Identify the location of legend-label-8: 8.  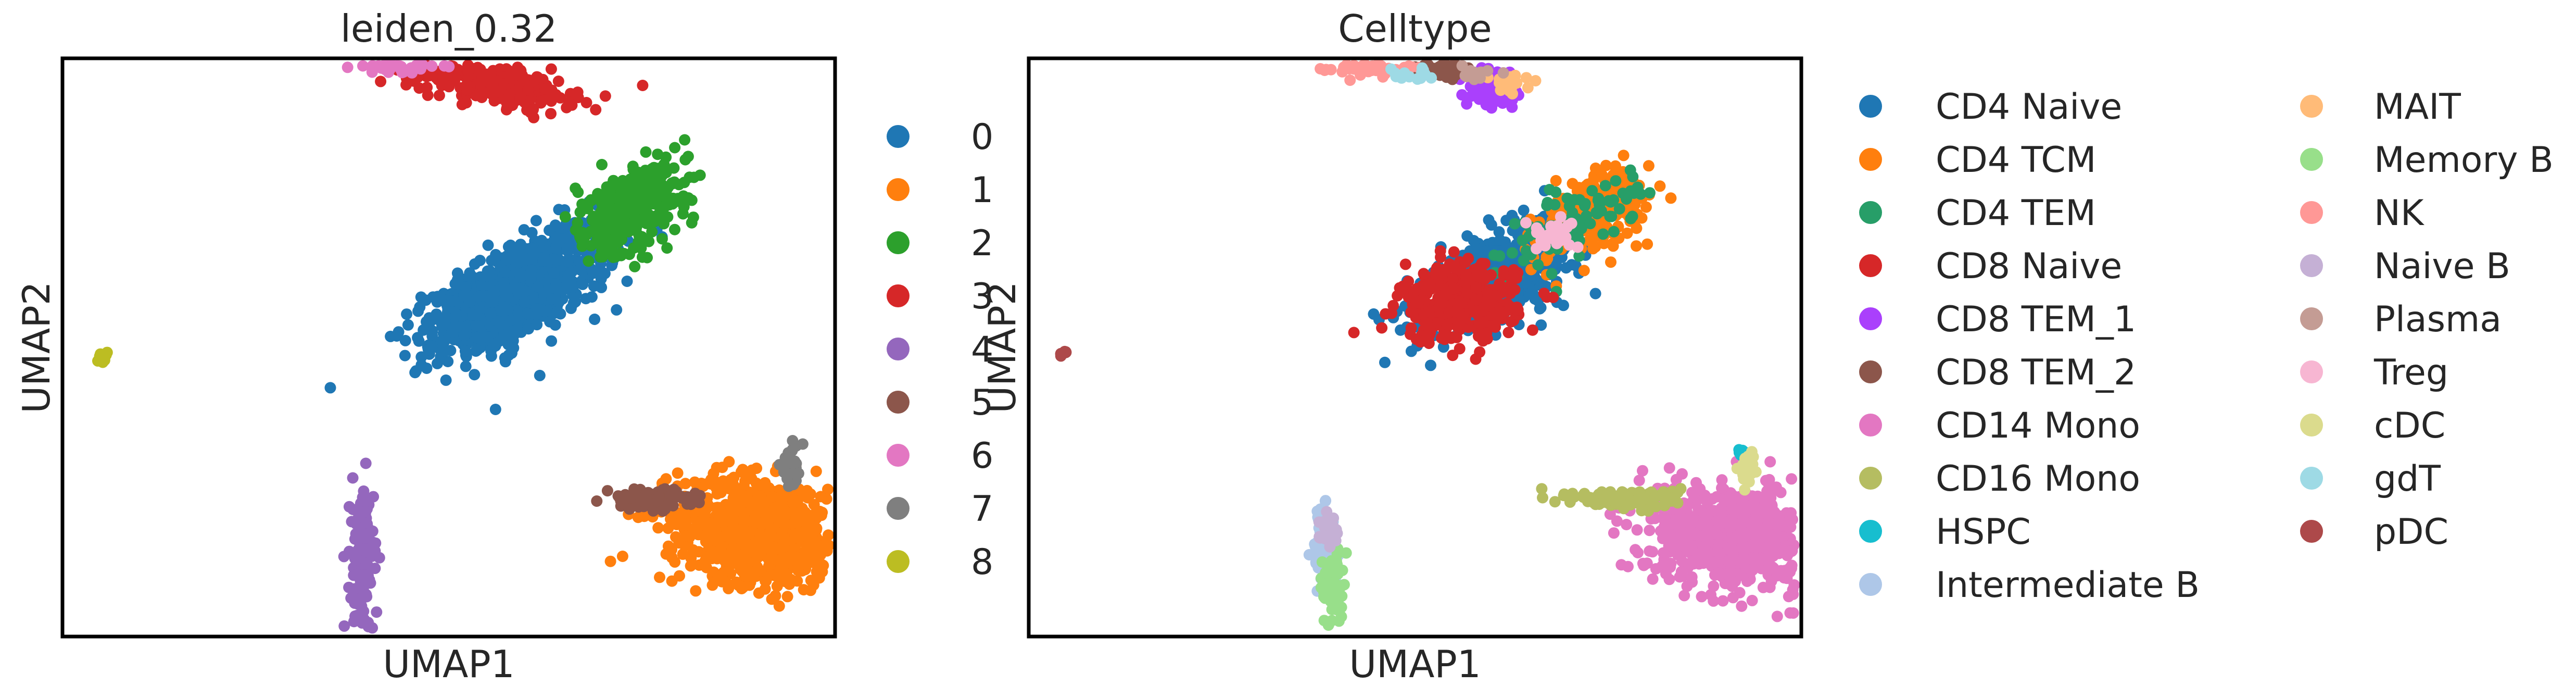
(982, 562).